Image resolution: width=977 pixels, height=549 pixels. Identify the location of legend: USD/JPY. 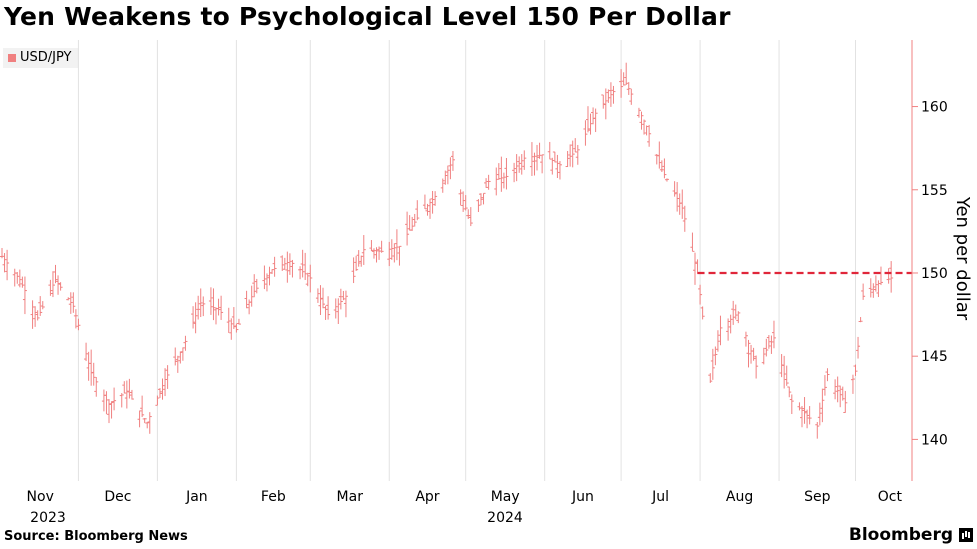
(40, 58).